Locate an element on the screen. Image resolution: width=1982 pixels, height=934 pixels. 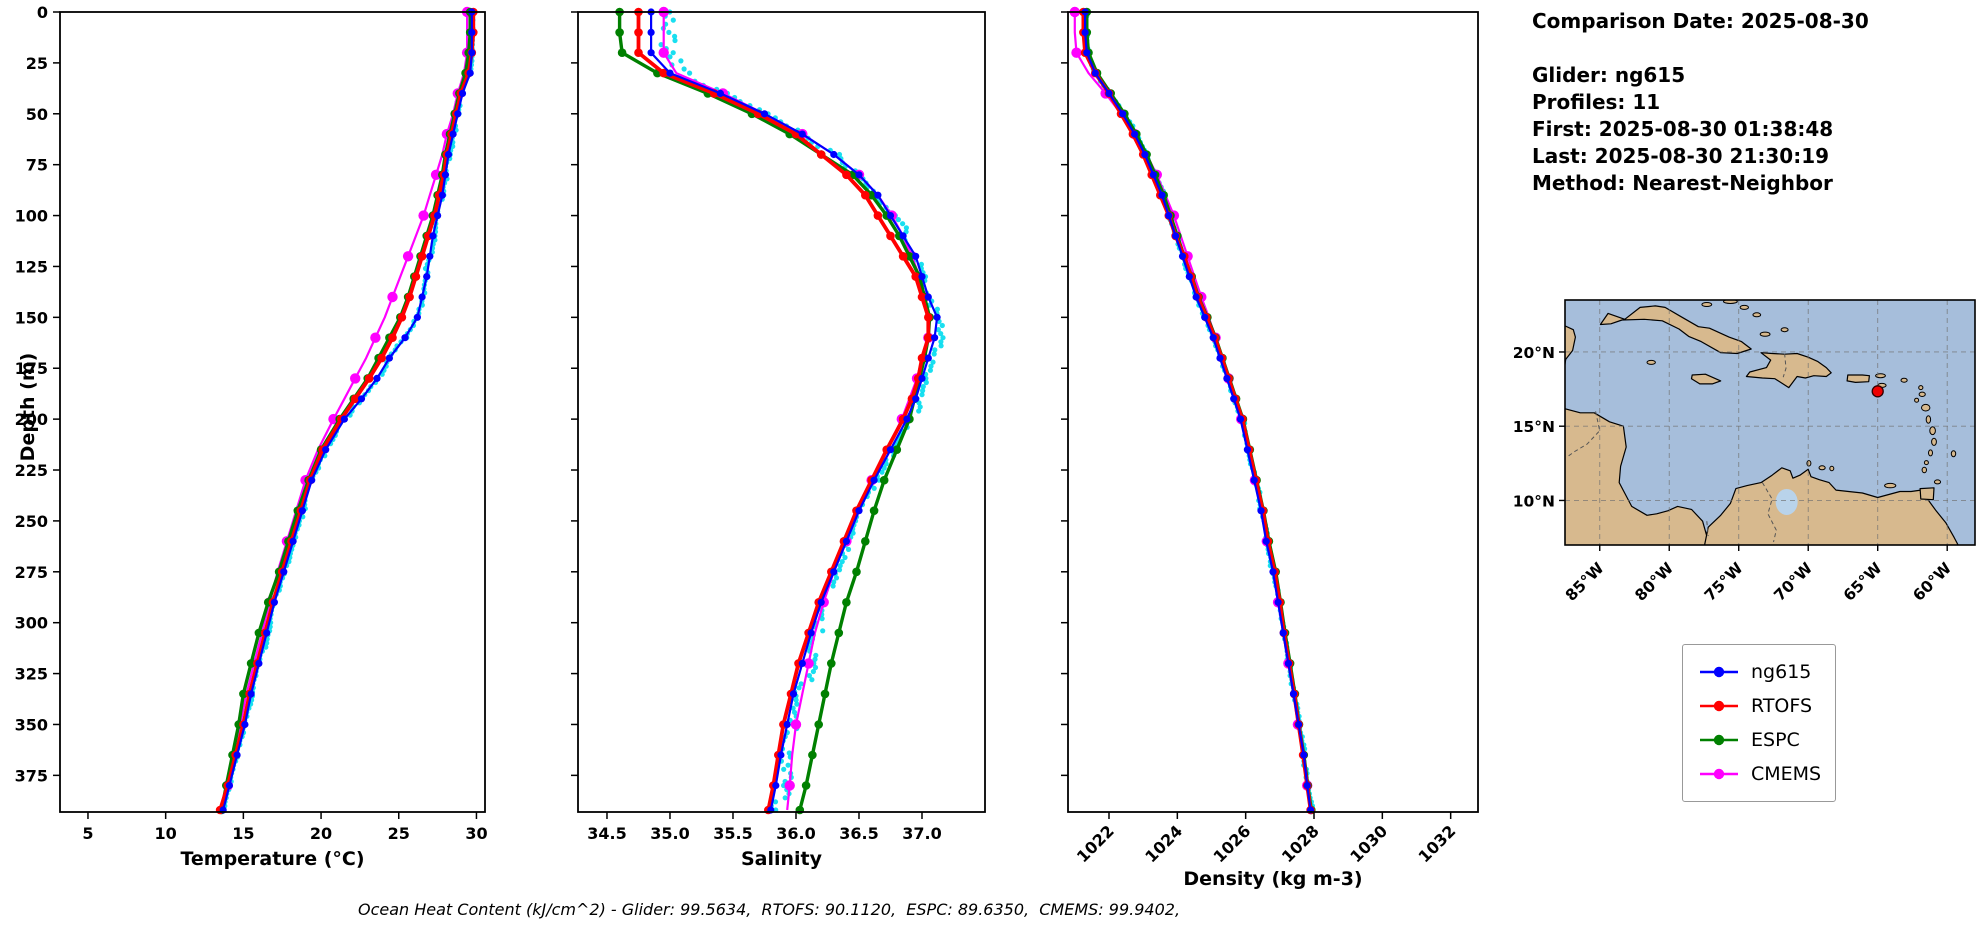
lake-maracaibo is located at coordinates (1786, 501).